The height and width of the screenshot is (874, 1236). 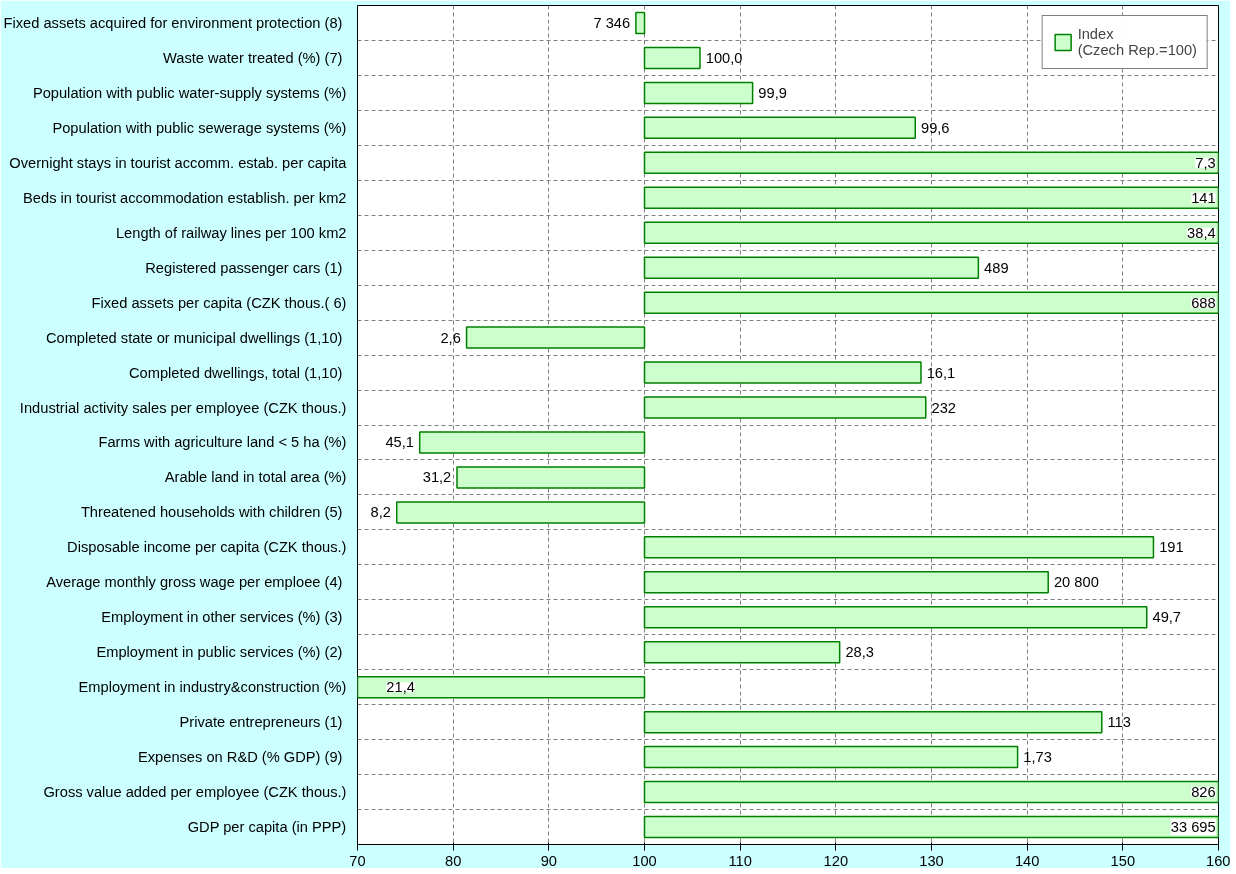 I want to click on x-tick-label: 130, so click(x=931, y=860).